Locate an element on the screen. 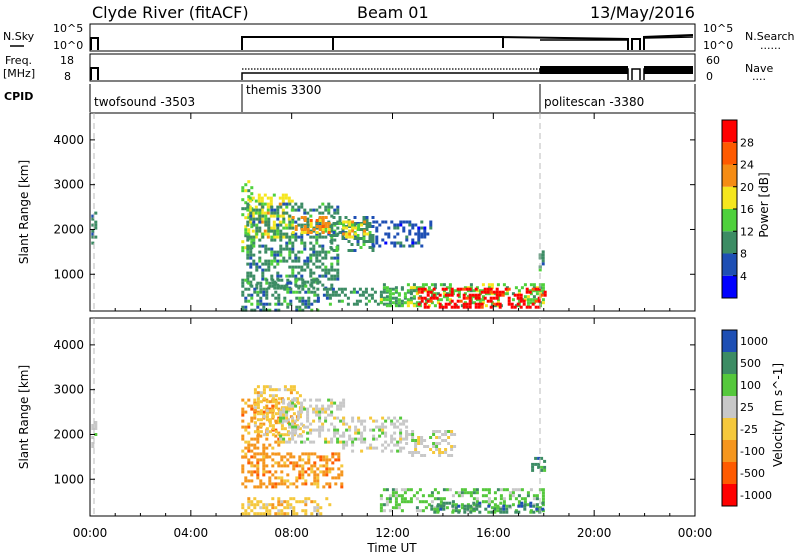  x-tick-label: 16:00 is located at coordinates (493, 533).